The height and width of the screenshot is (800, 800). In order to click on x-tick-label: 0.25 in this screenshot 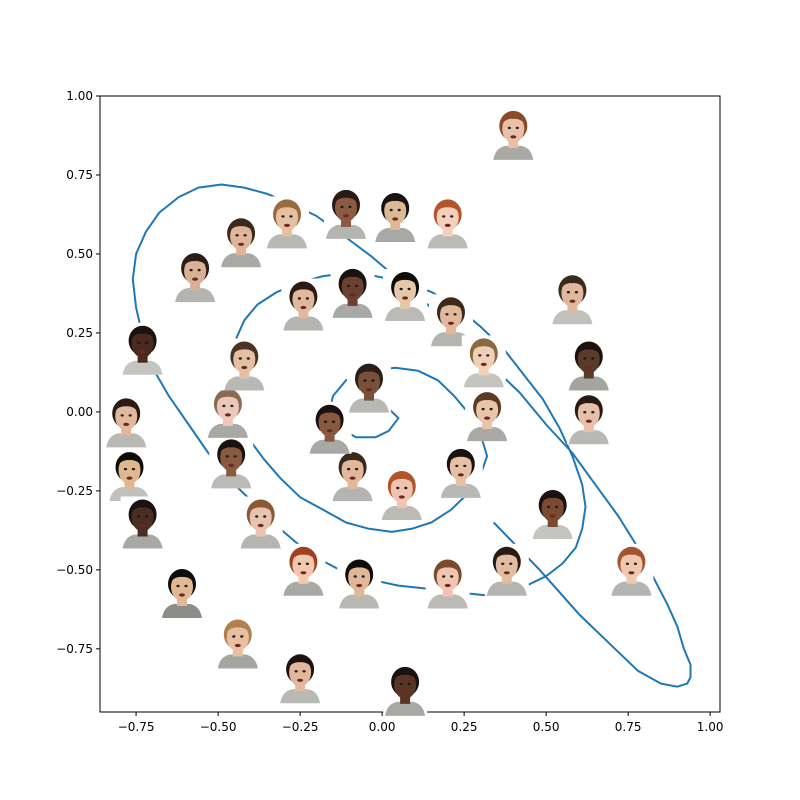, I will do `click(464, 727)`.